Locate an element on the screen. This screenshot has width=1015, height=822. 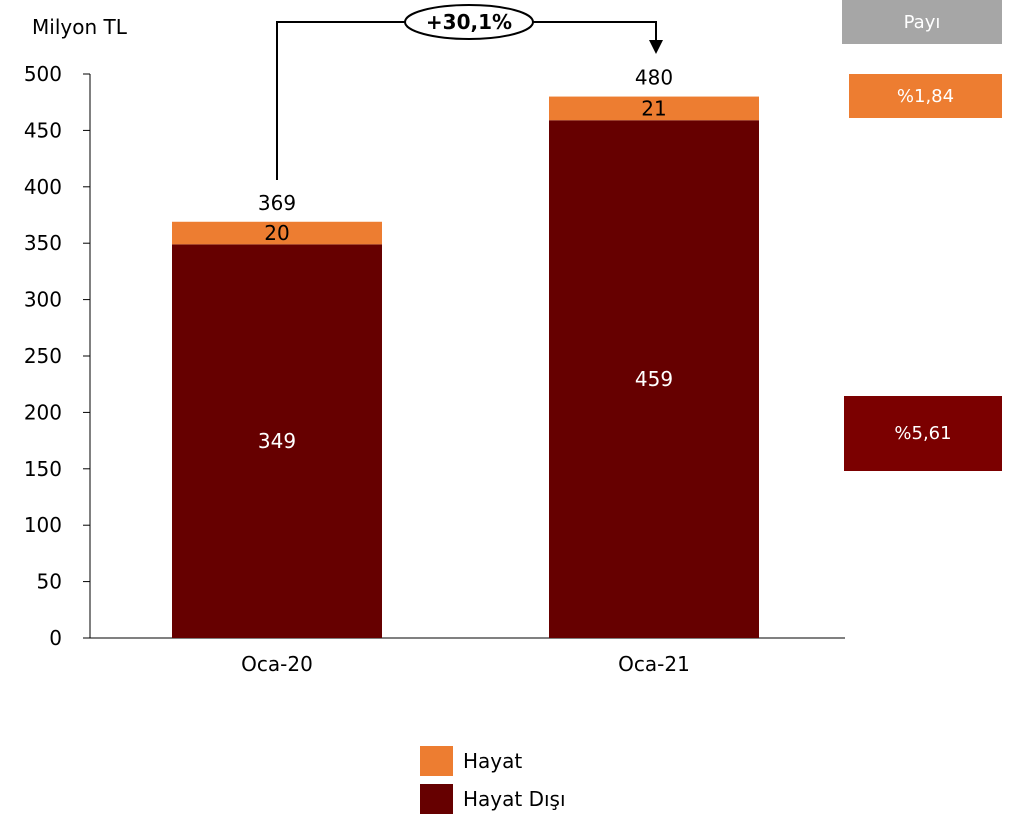
data-label-hayat-disi: 349 is located at coordinates (277, 441).